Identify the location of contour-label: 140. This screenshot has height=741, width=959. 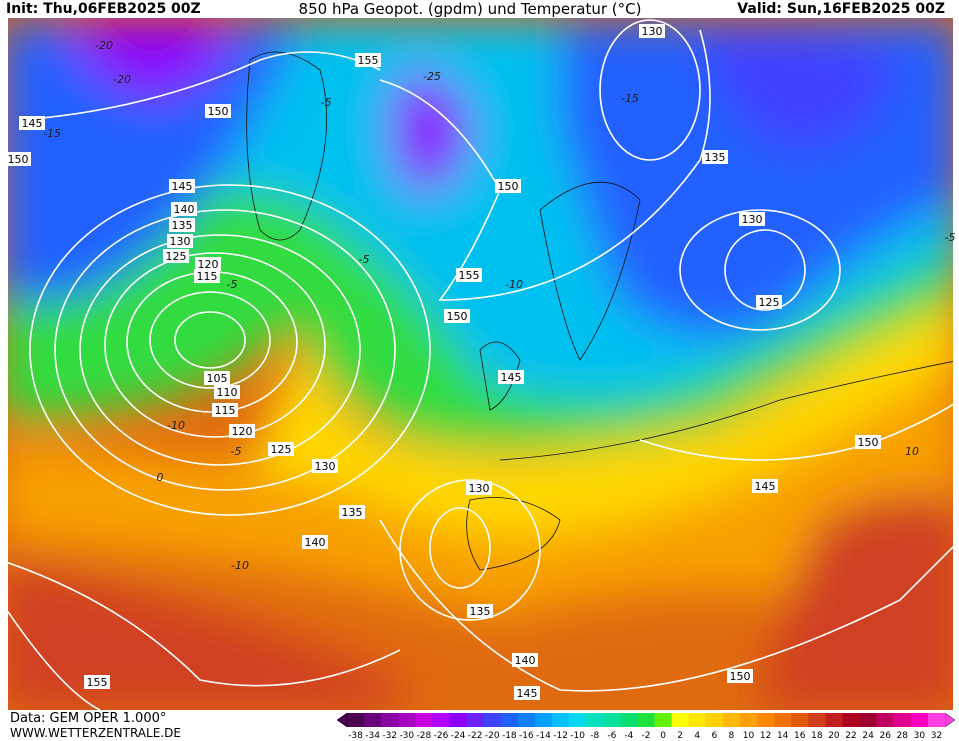
(525, 660).